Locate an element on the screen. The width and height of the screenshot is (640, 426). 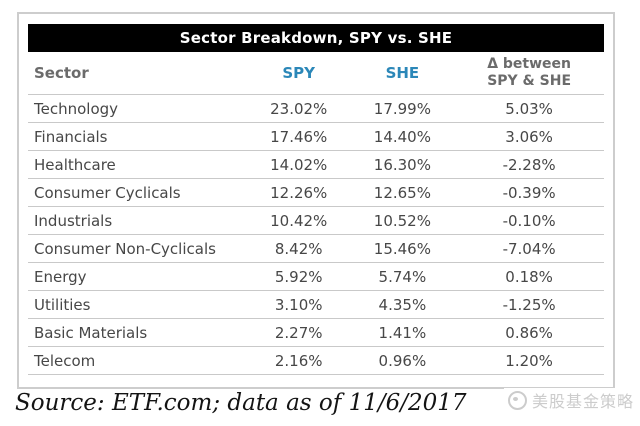
sector-cell: Utilities is located at coordinates (137, 304).